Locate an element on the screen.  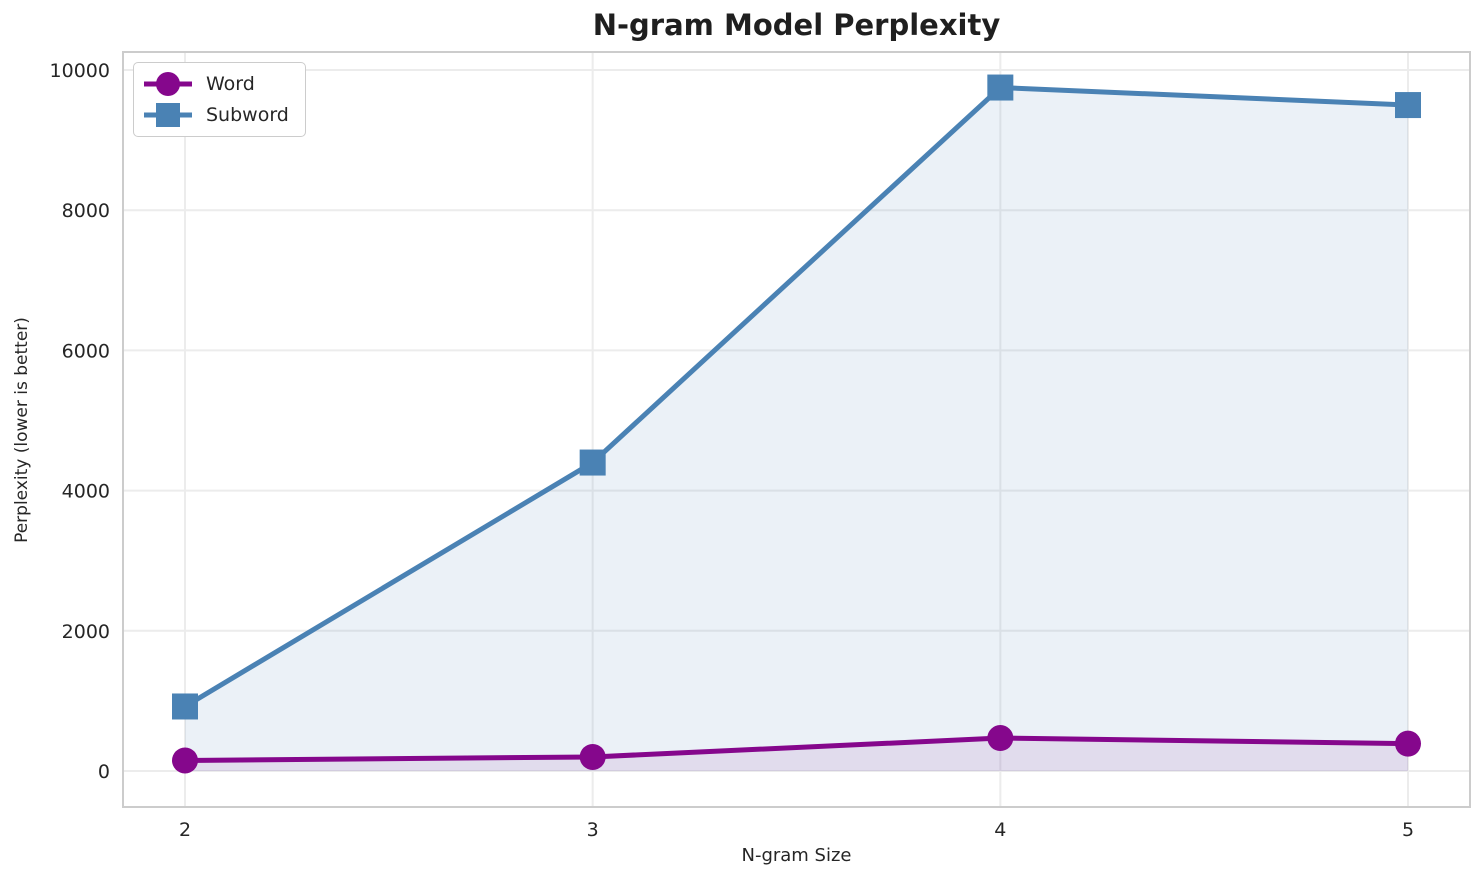
word-series-line is located at coordinates (796, 749).